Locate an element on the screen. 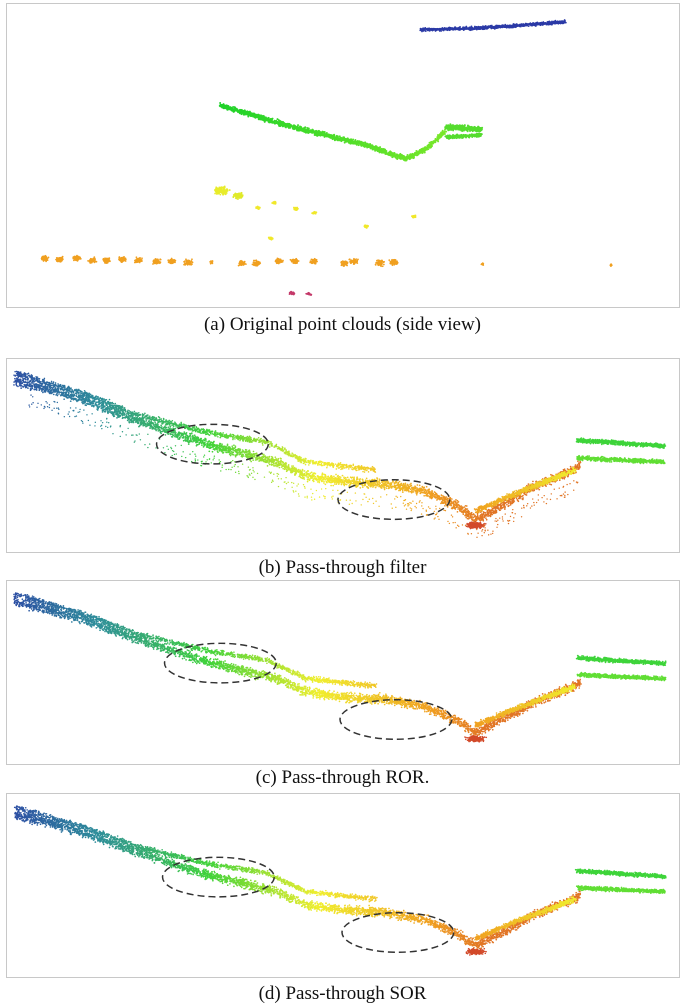  point-cloud-pass-through-ror is located at coordinates (340, 667).